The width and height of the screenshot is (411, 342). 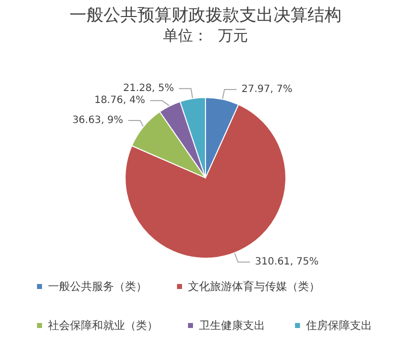 What do you see at coordinates (205, 35) in the screenshot?
I see `chart-subtitle: 单位： 万元` at bounding box center [205, 35].